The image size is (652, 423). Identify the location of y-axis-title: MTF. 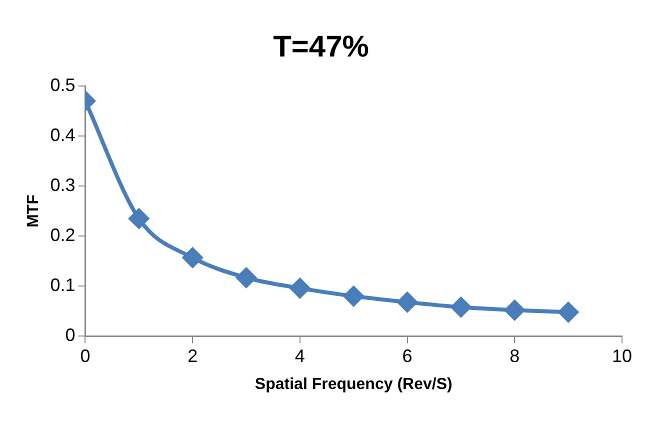
(33, 211).